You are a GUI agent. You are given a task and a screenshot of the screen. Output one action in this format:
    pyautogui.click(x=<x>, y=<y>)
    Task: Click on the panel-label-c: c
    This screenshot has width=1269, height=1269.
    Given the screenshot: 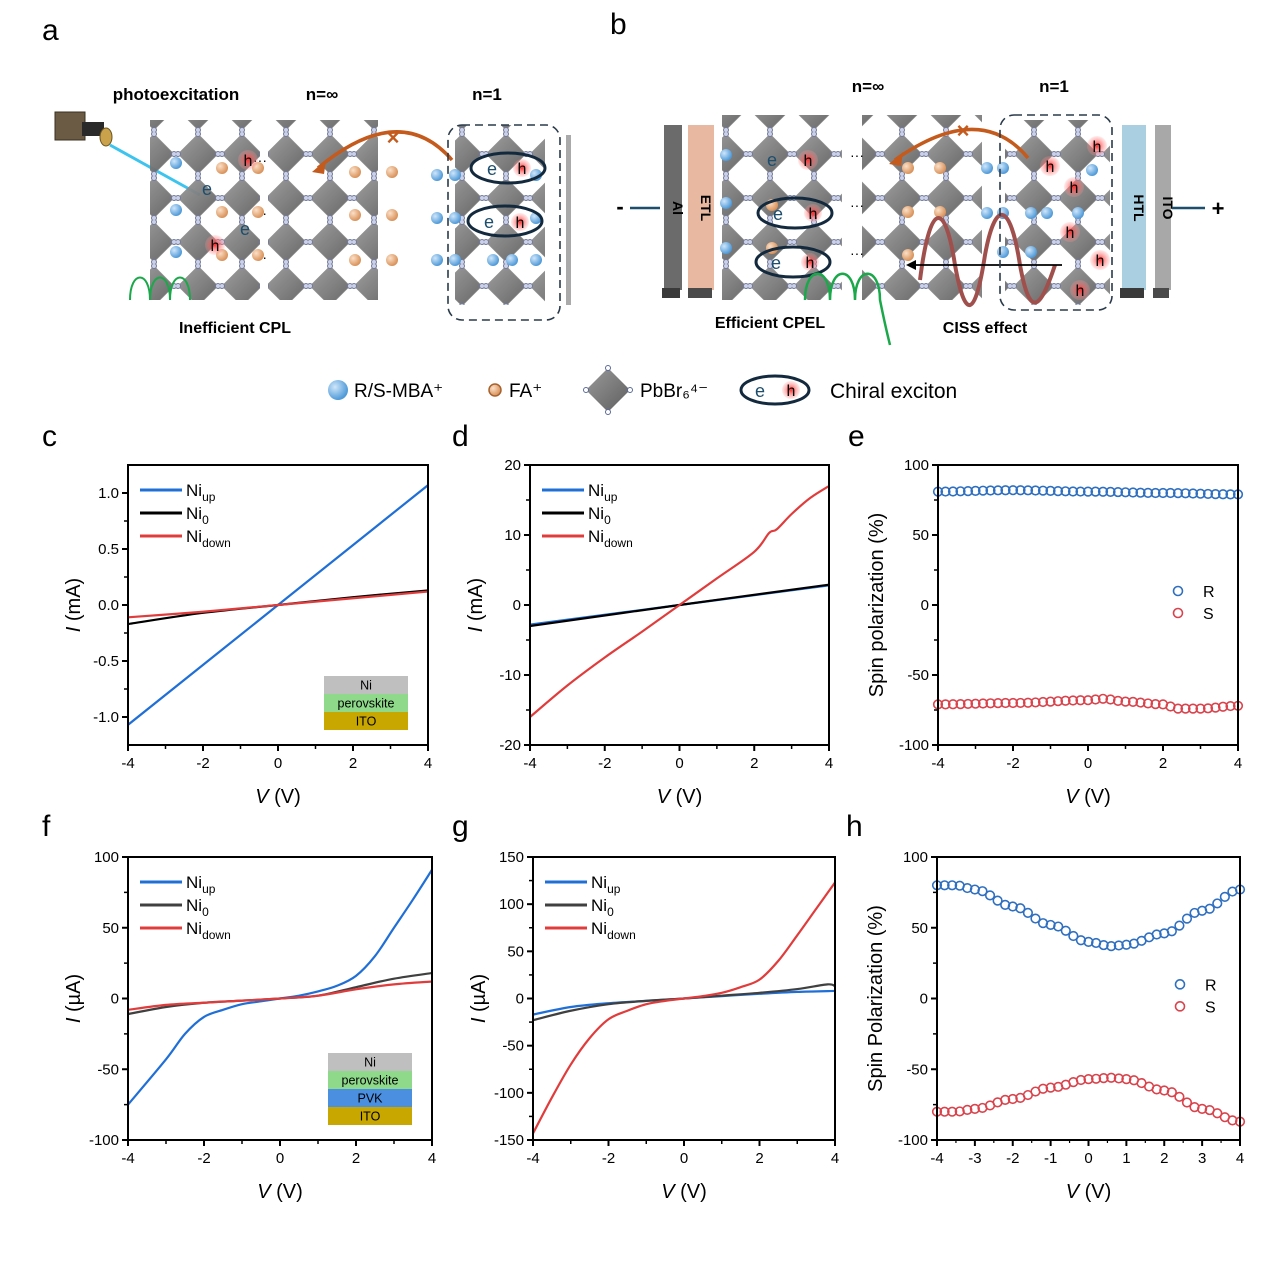 What is the action you would take?
    pyautogui.click(x=49, y=436)
    